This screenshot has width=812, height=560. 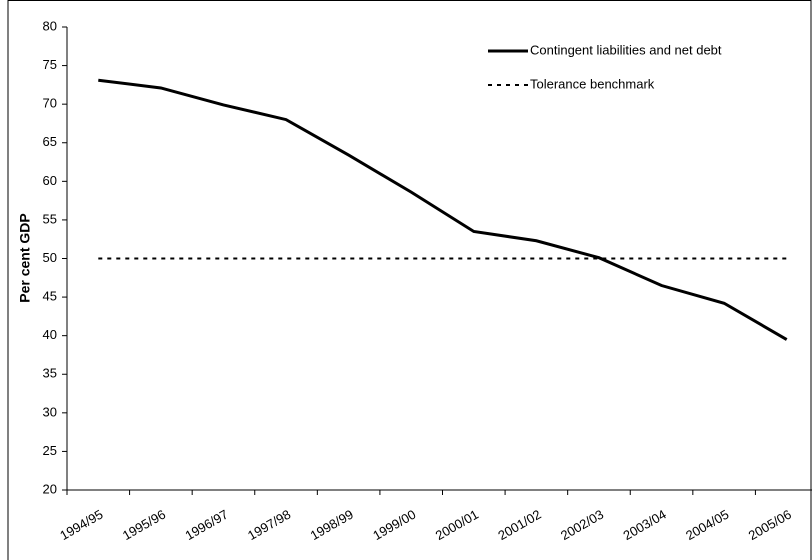 What do you see at coordinates (50, 218) in the screenshot?
I see `y-tick-label: 55` at bounding box center [50, 218].